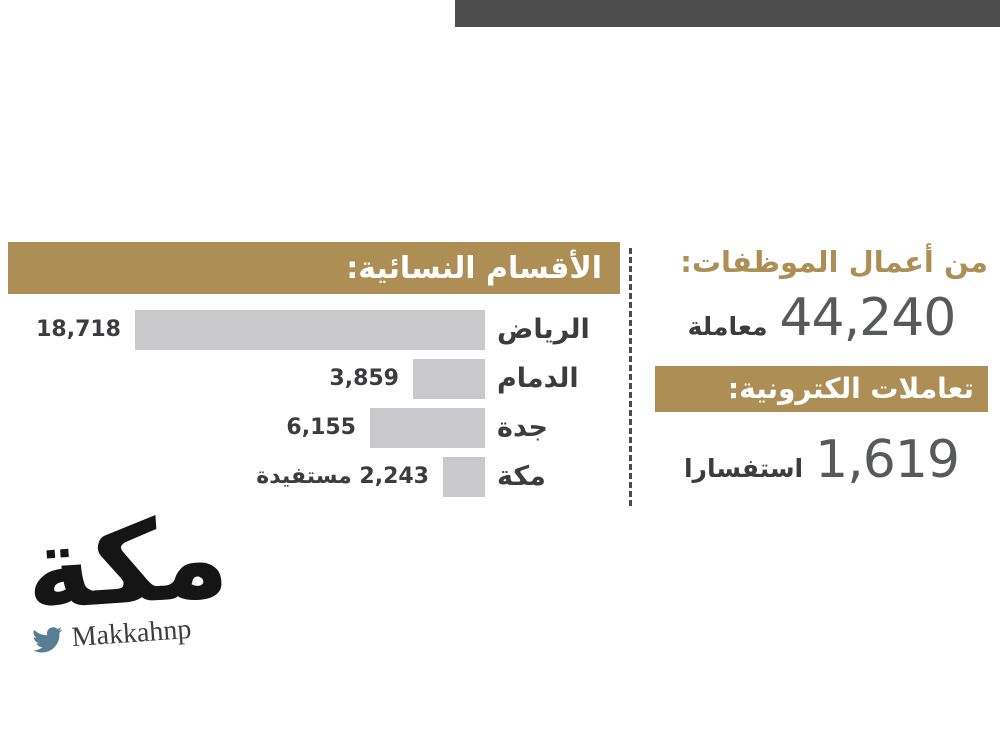  Describe the element at coordinates (78, 329) in the screenshot. I see `bar-value: 18,718` at that location.